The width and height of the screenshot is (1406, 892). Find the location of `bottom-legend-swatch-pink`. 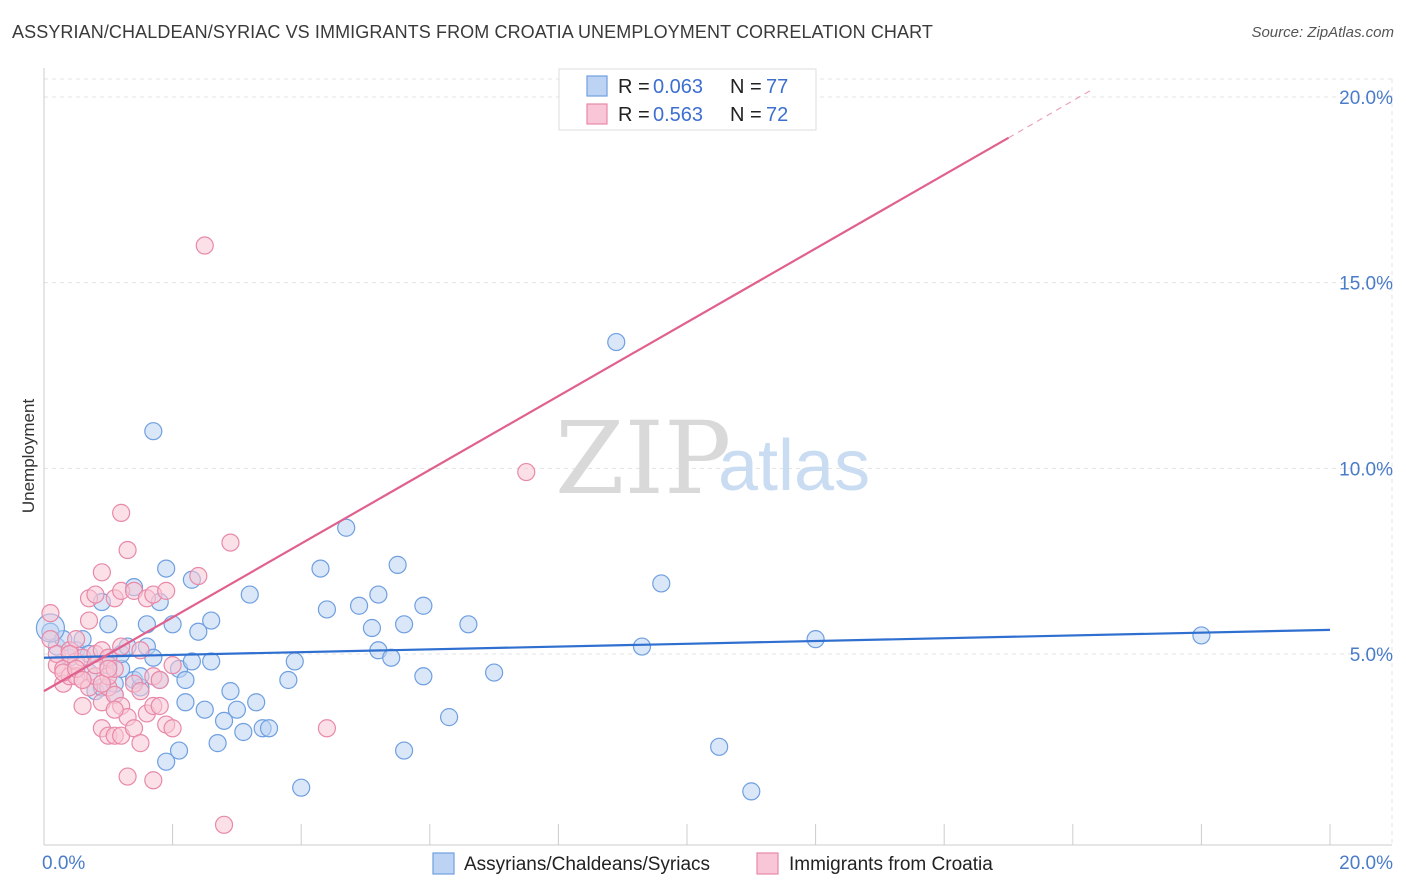

bottom-legend-swatch-pink is located at coordinates (767, 863).